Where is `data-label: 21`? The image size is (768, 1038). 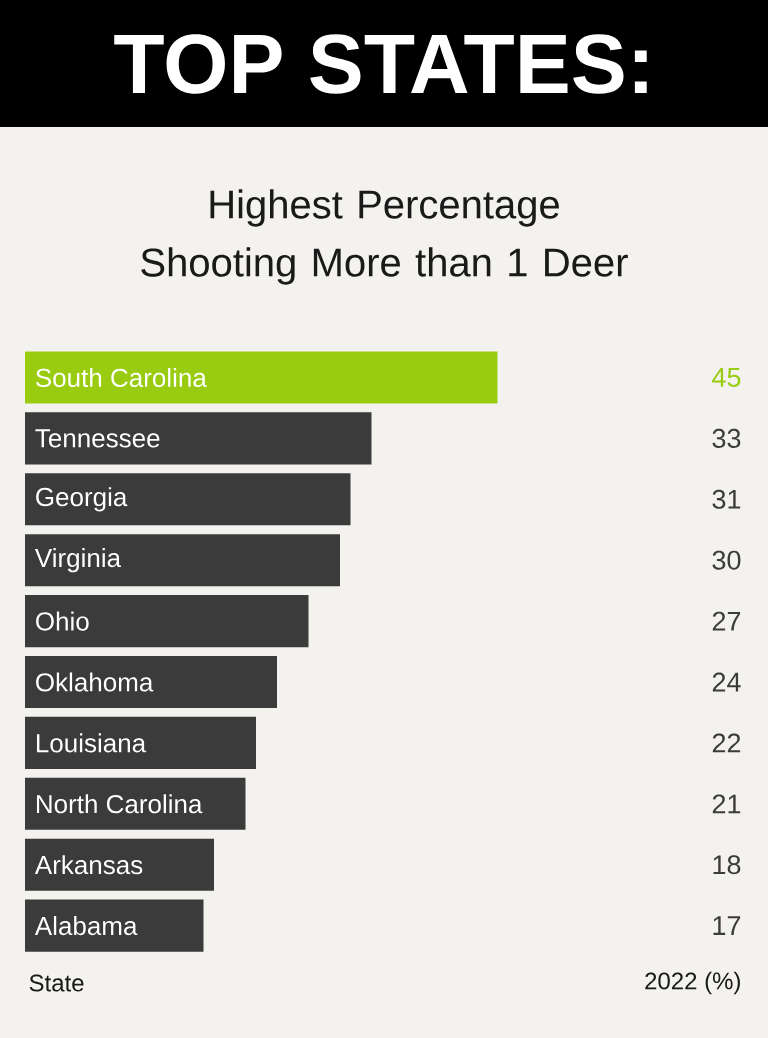
data-label: 21 is located at coordinates (726, 804).